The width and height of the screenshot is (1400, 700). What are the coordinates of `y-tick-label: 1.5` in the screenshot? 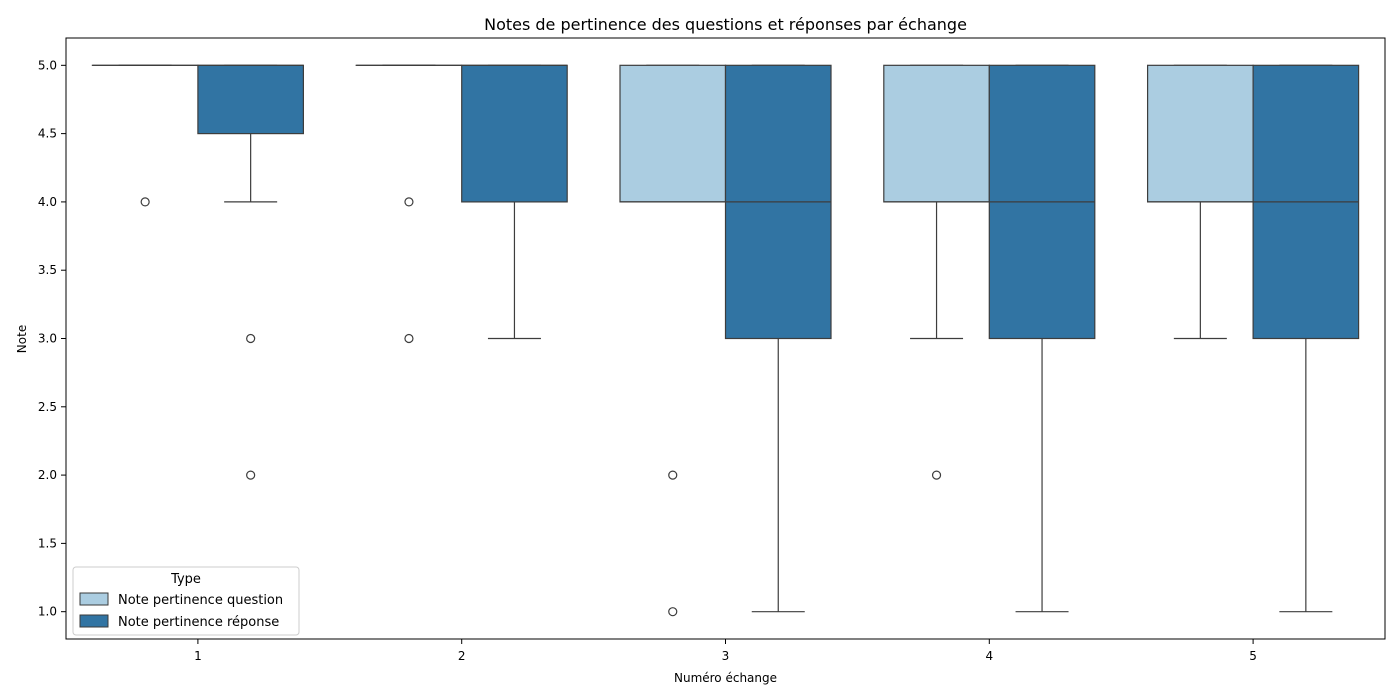 It's located at (47, 543).